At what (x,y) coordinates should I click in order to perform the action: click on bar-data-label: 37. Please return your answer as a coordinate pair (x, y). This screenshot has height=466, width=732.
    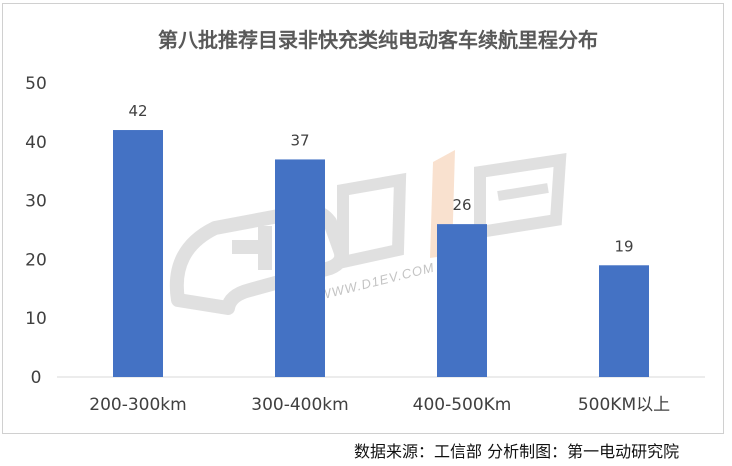
    Looking at the image, I should click on (299, 140).